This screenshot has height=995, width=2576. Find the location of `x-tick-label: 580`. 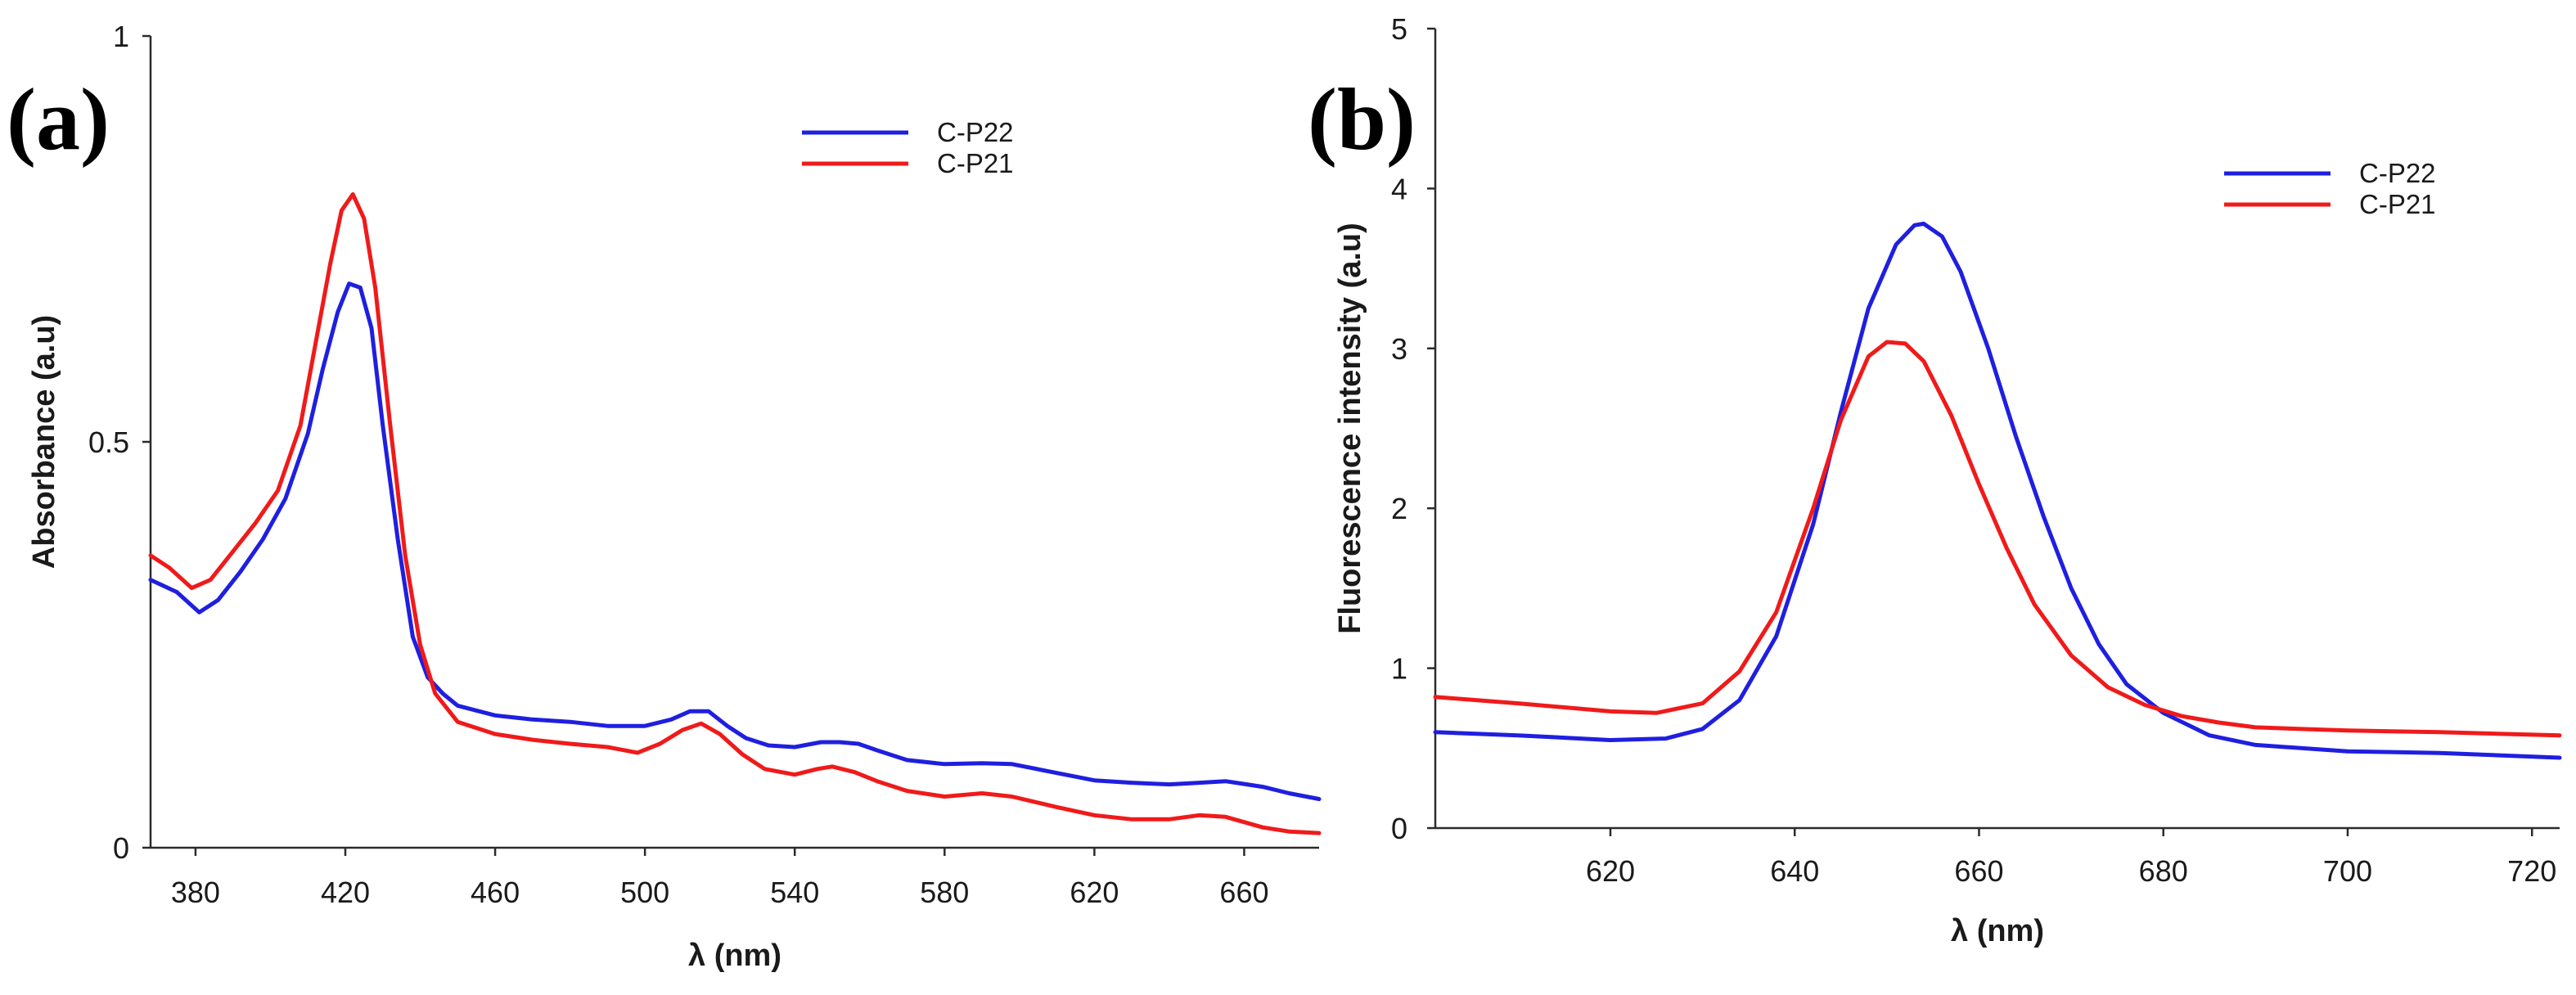

x-tick-label: 580 is located at coordinates (945, 893).